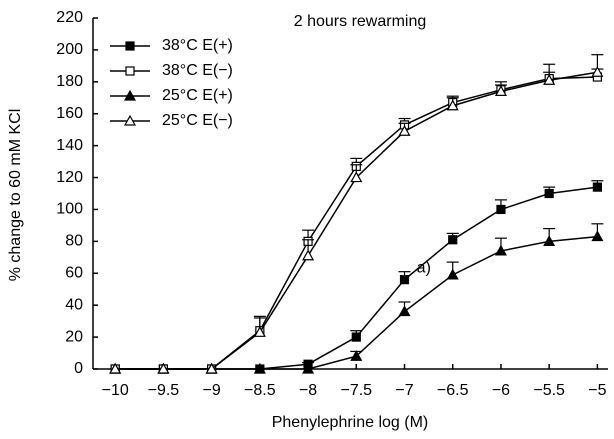  I want to click on y-tick-label: 40, so click(74, 304).